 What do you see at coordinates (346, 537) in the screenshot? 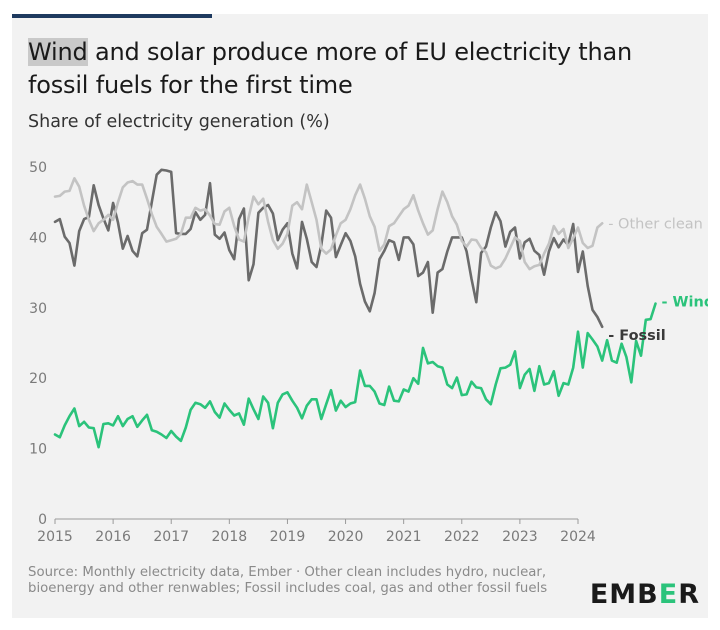
I see `x-tick-label: 2020` at bounding box center [346, 537].